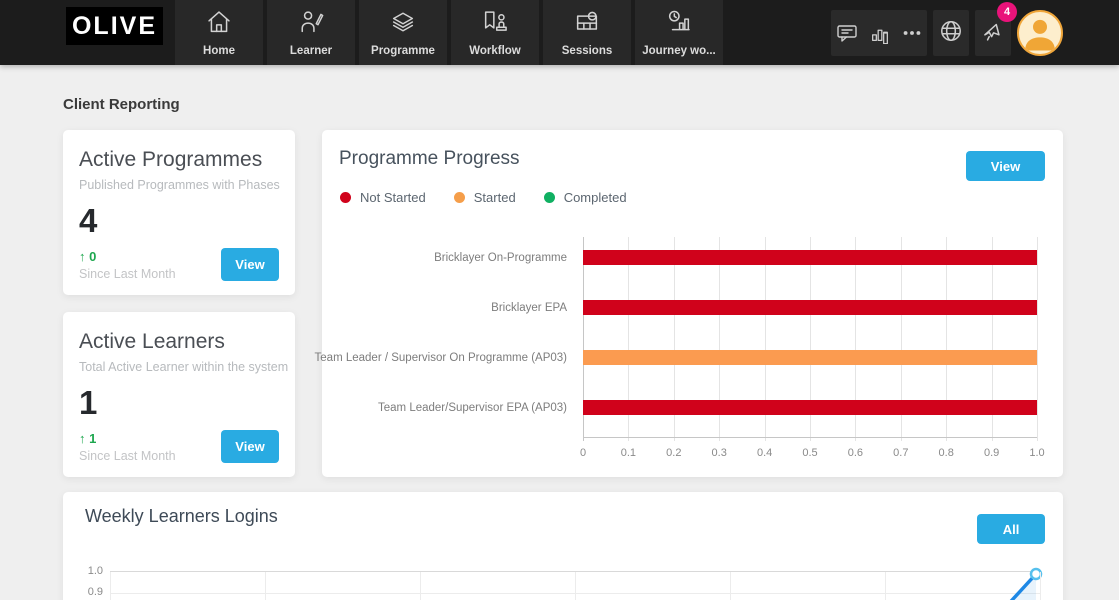  What do you see at coordinates (494, 197) in the screenshot?
I see `legend-label: Started` at bounding box center [494, 197].